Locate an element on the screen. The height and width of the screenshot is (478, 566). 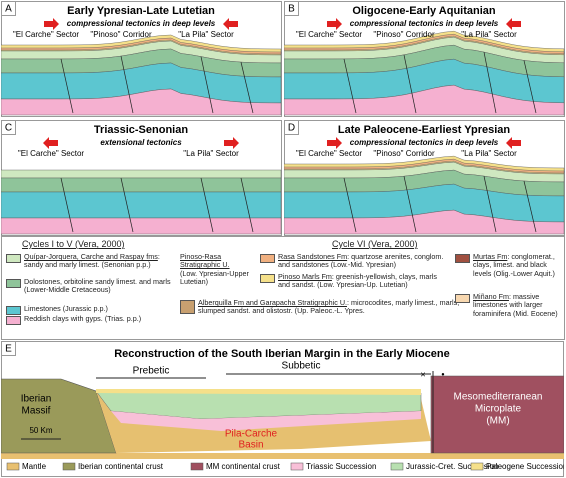
legend-item: Limestones (Jurassic p.p.) is located at coordinates (91, 309).